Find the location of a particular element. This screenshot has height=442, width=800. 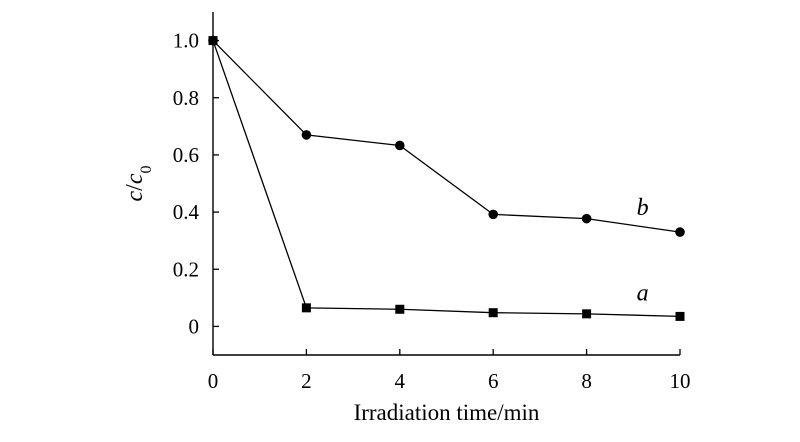

x-tick-label: 0 is located at coordinates (213, 381).